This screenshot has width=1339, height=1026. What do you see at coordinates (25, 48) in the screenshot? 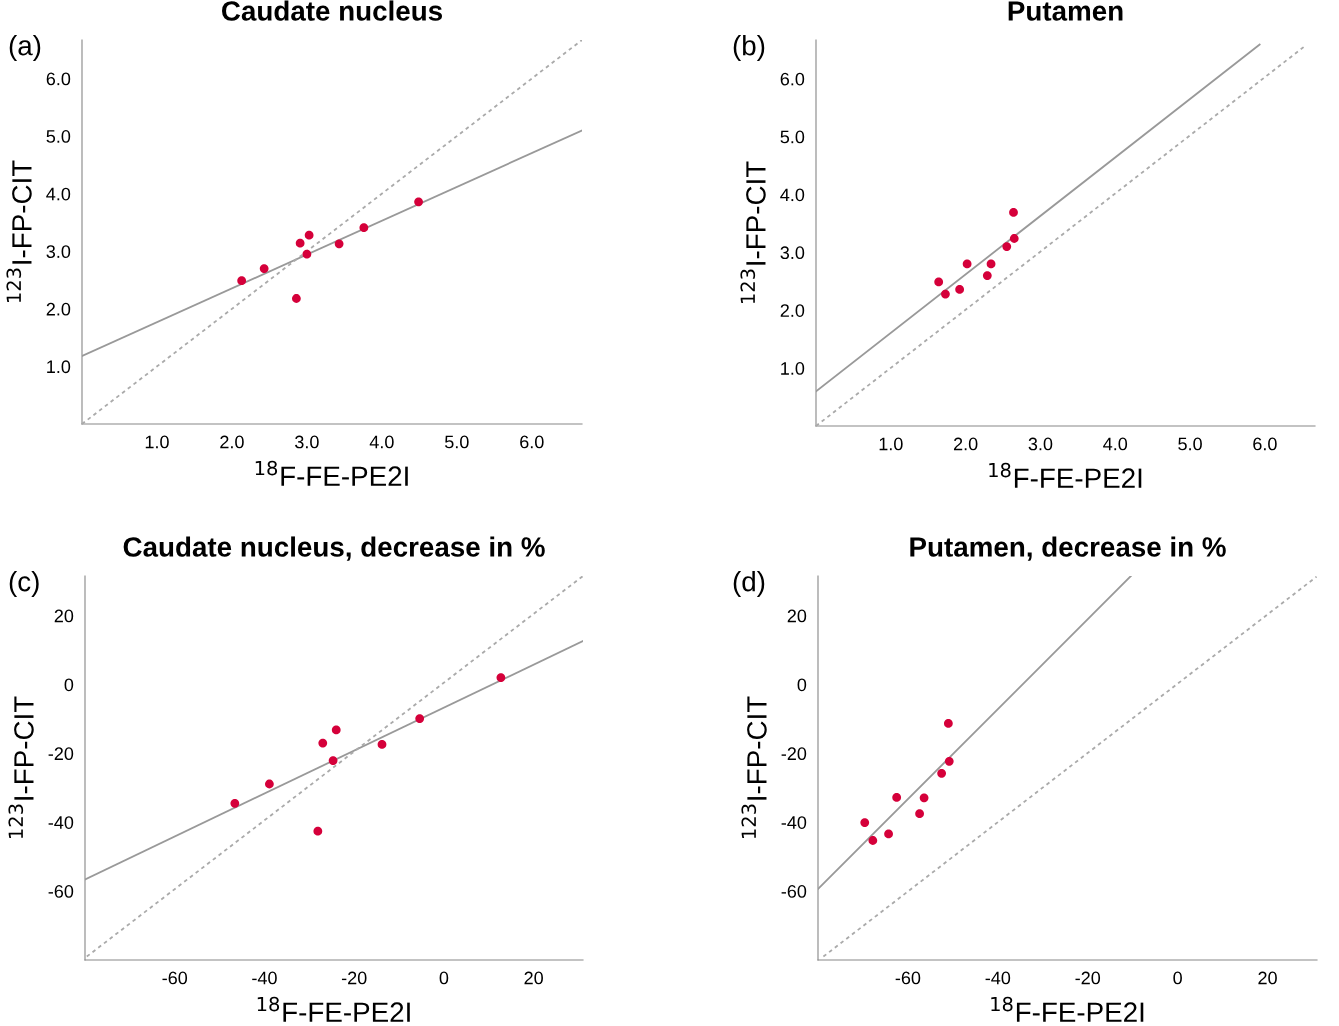
I see `text: (a)` at bounding box center [25, 48].